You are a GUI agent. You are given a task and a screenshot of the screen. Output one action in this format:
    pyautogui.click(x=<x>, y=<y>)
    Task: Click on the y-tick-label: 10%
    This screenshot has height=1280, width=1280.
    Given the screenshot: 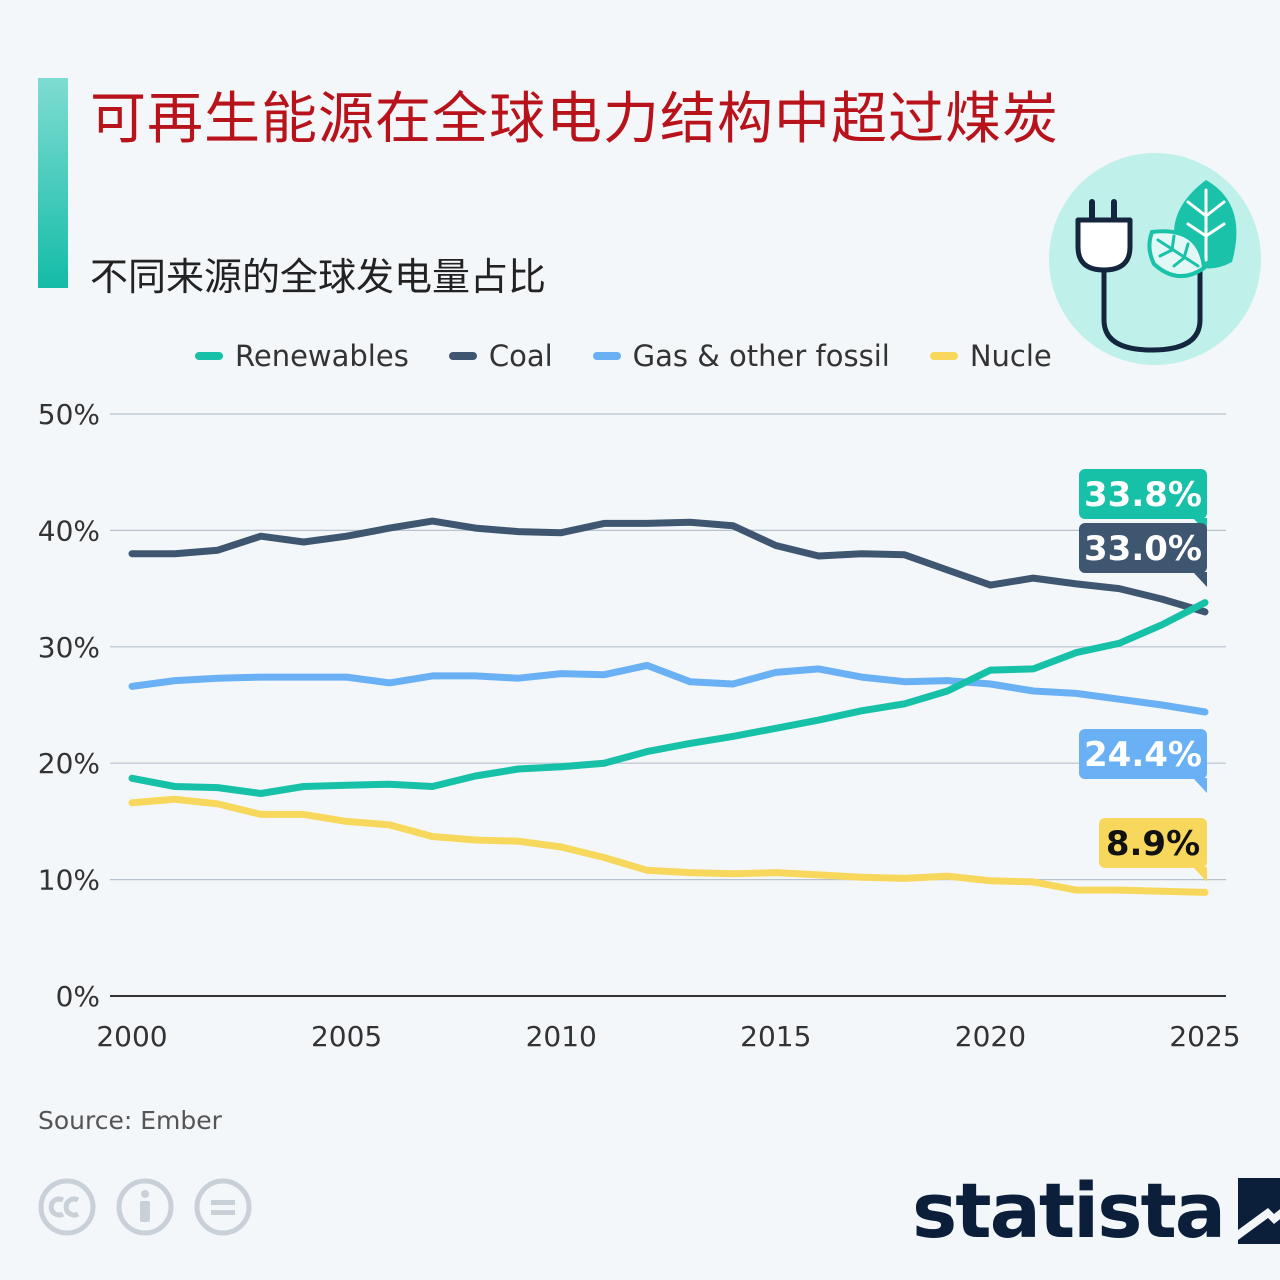 What is the action you would take?
    pyautogui.click(x=69, y=880)
    